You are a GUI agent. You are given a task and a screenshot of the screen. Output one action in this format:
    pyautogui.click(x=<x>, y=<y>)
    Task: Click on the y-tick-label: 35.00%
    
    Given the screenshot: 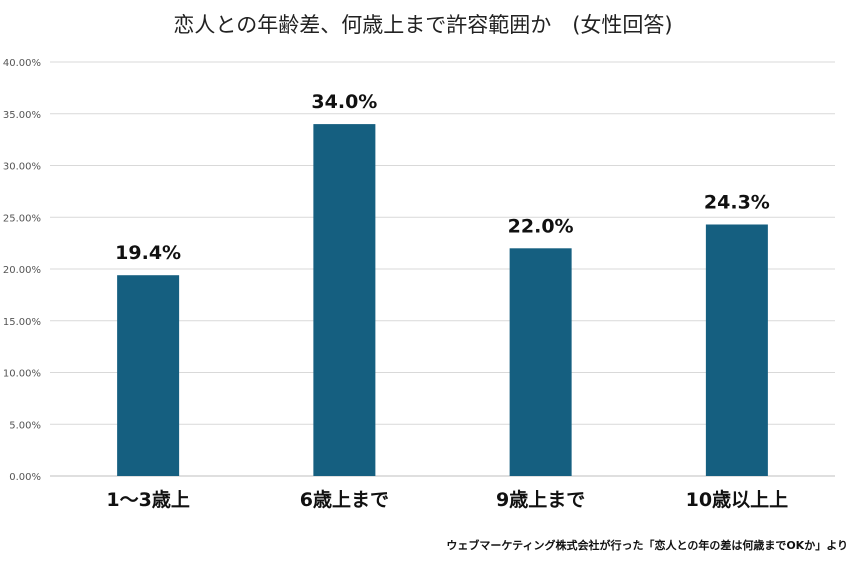 What is the action you would take?
    pyautogui.click(x=22, y=115)
    